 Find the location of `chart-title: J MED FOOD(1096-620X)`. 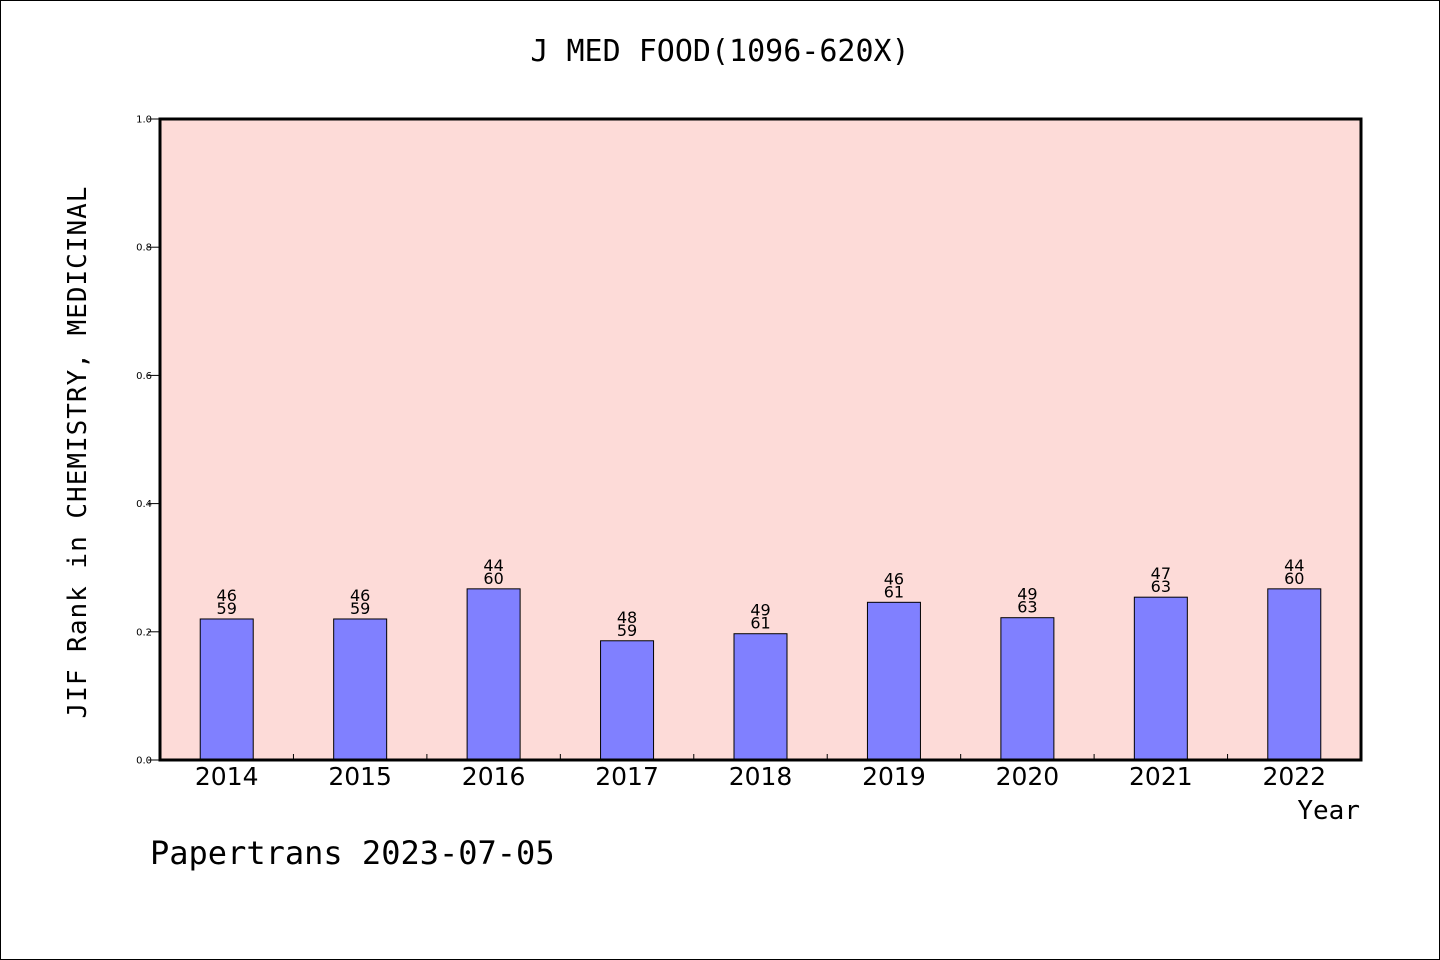

chart-title: J MED FOOD(1096-620X) is located at coordinates (720, 51).